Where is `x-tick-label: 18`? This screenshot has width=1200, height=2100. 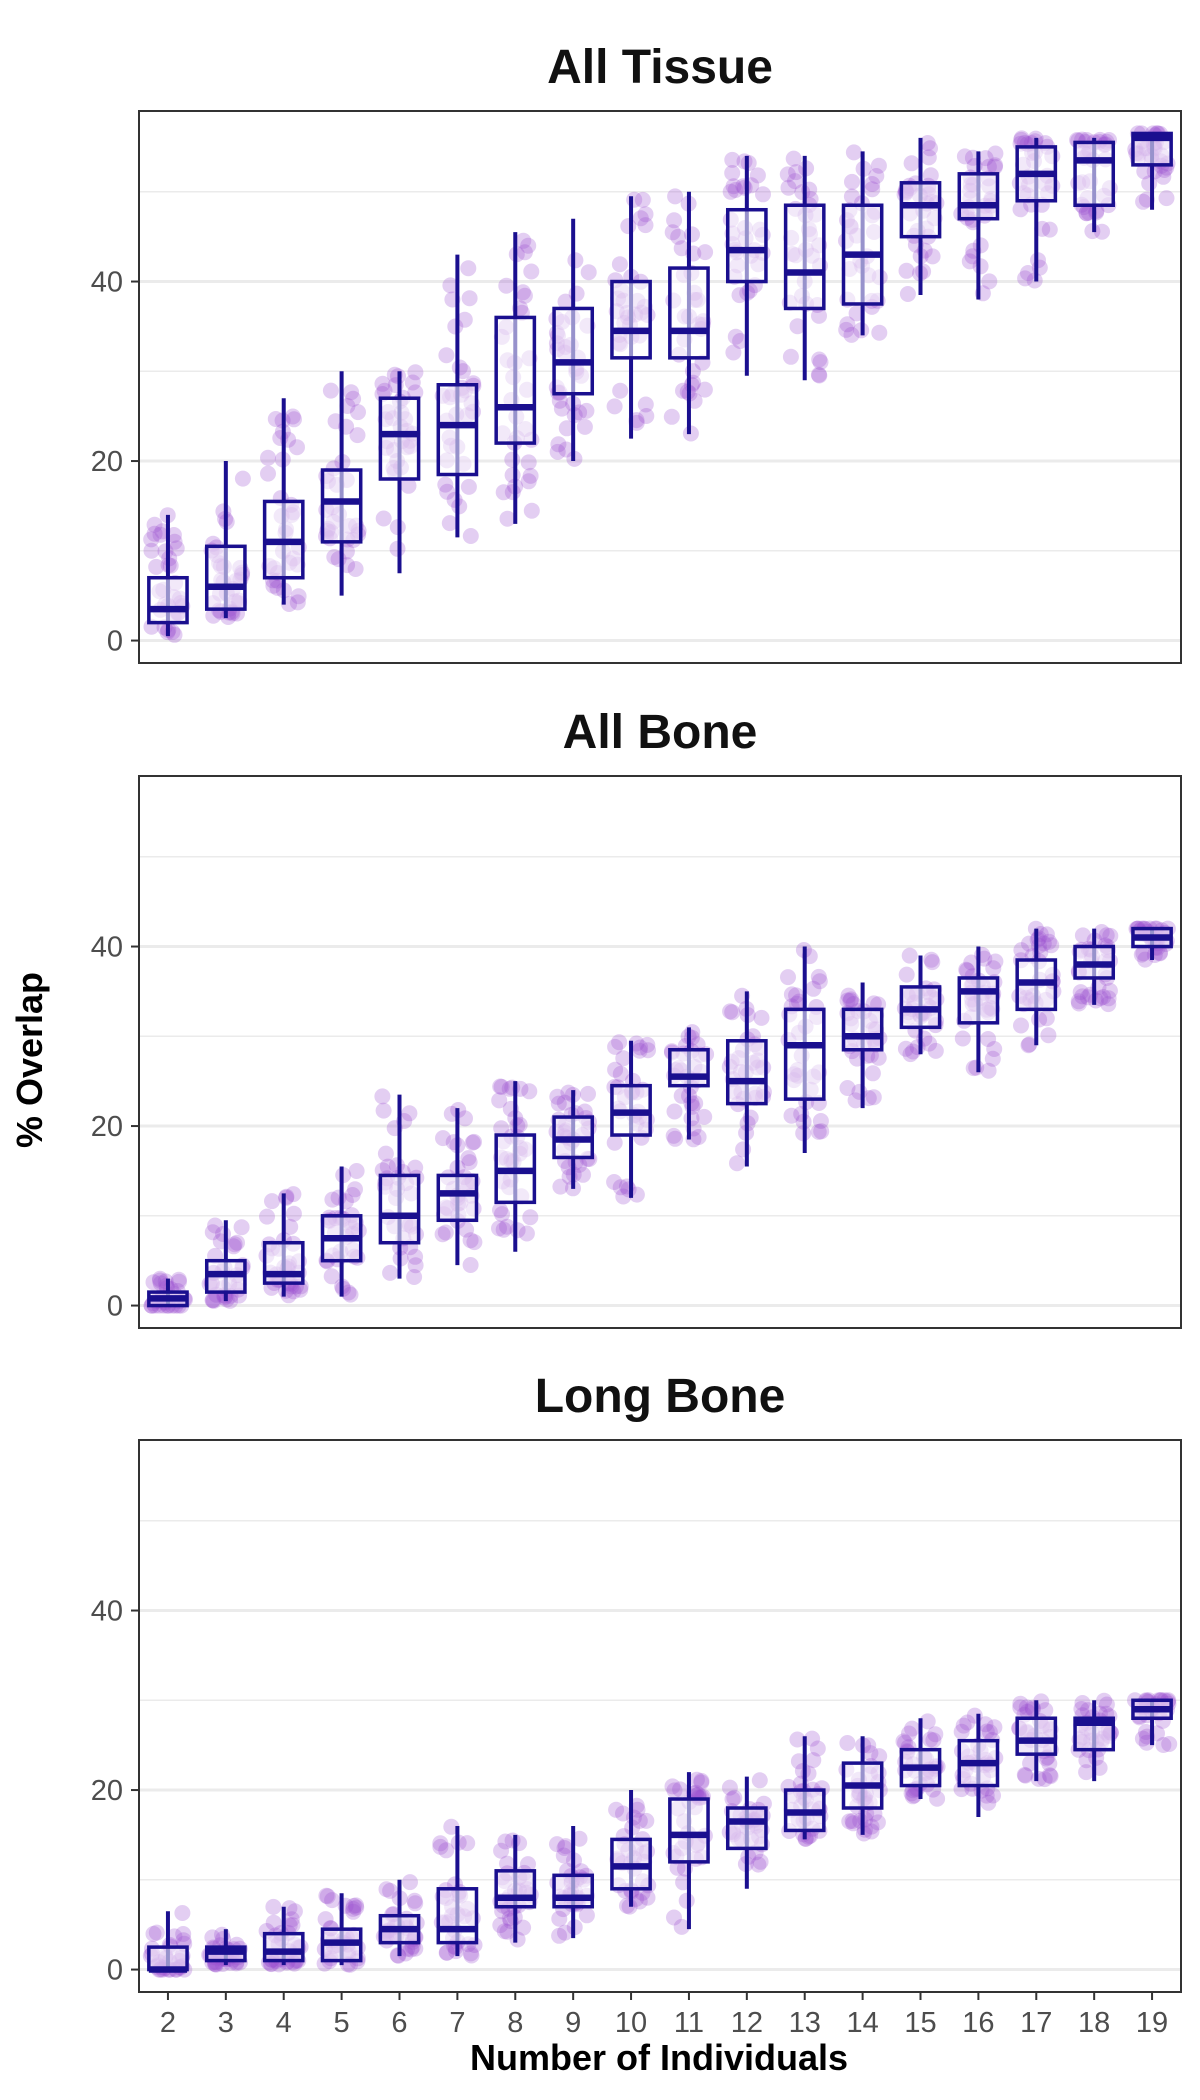
x-tick-label: 18 is located at coordinates (1094, 2023).